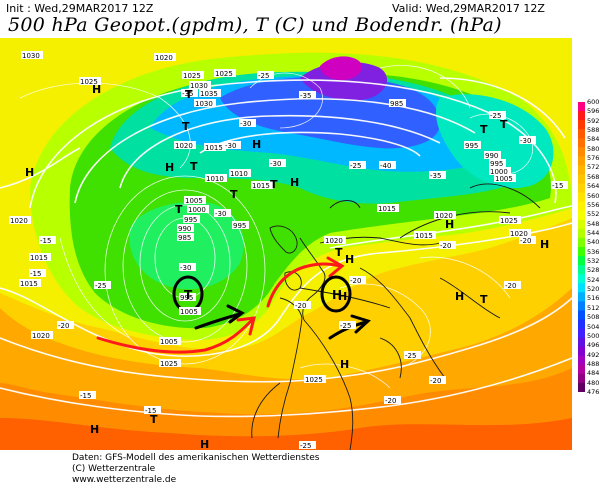 The height and width of the screenshot is (493, 611). What do you see at coordinates (593, 223) in the screenshot?
I see `scale-tick-label: 548` at bounding box center [593, 223].